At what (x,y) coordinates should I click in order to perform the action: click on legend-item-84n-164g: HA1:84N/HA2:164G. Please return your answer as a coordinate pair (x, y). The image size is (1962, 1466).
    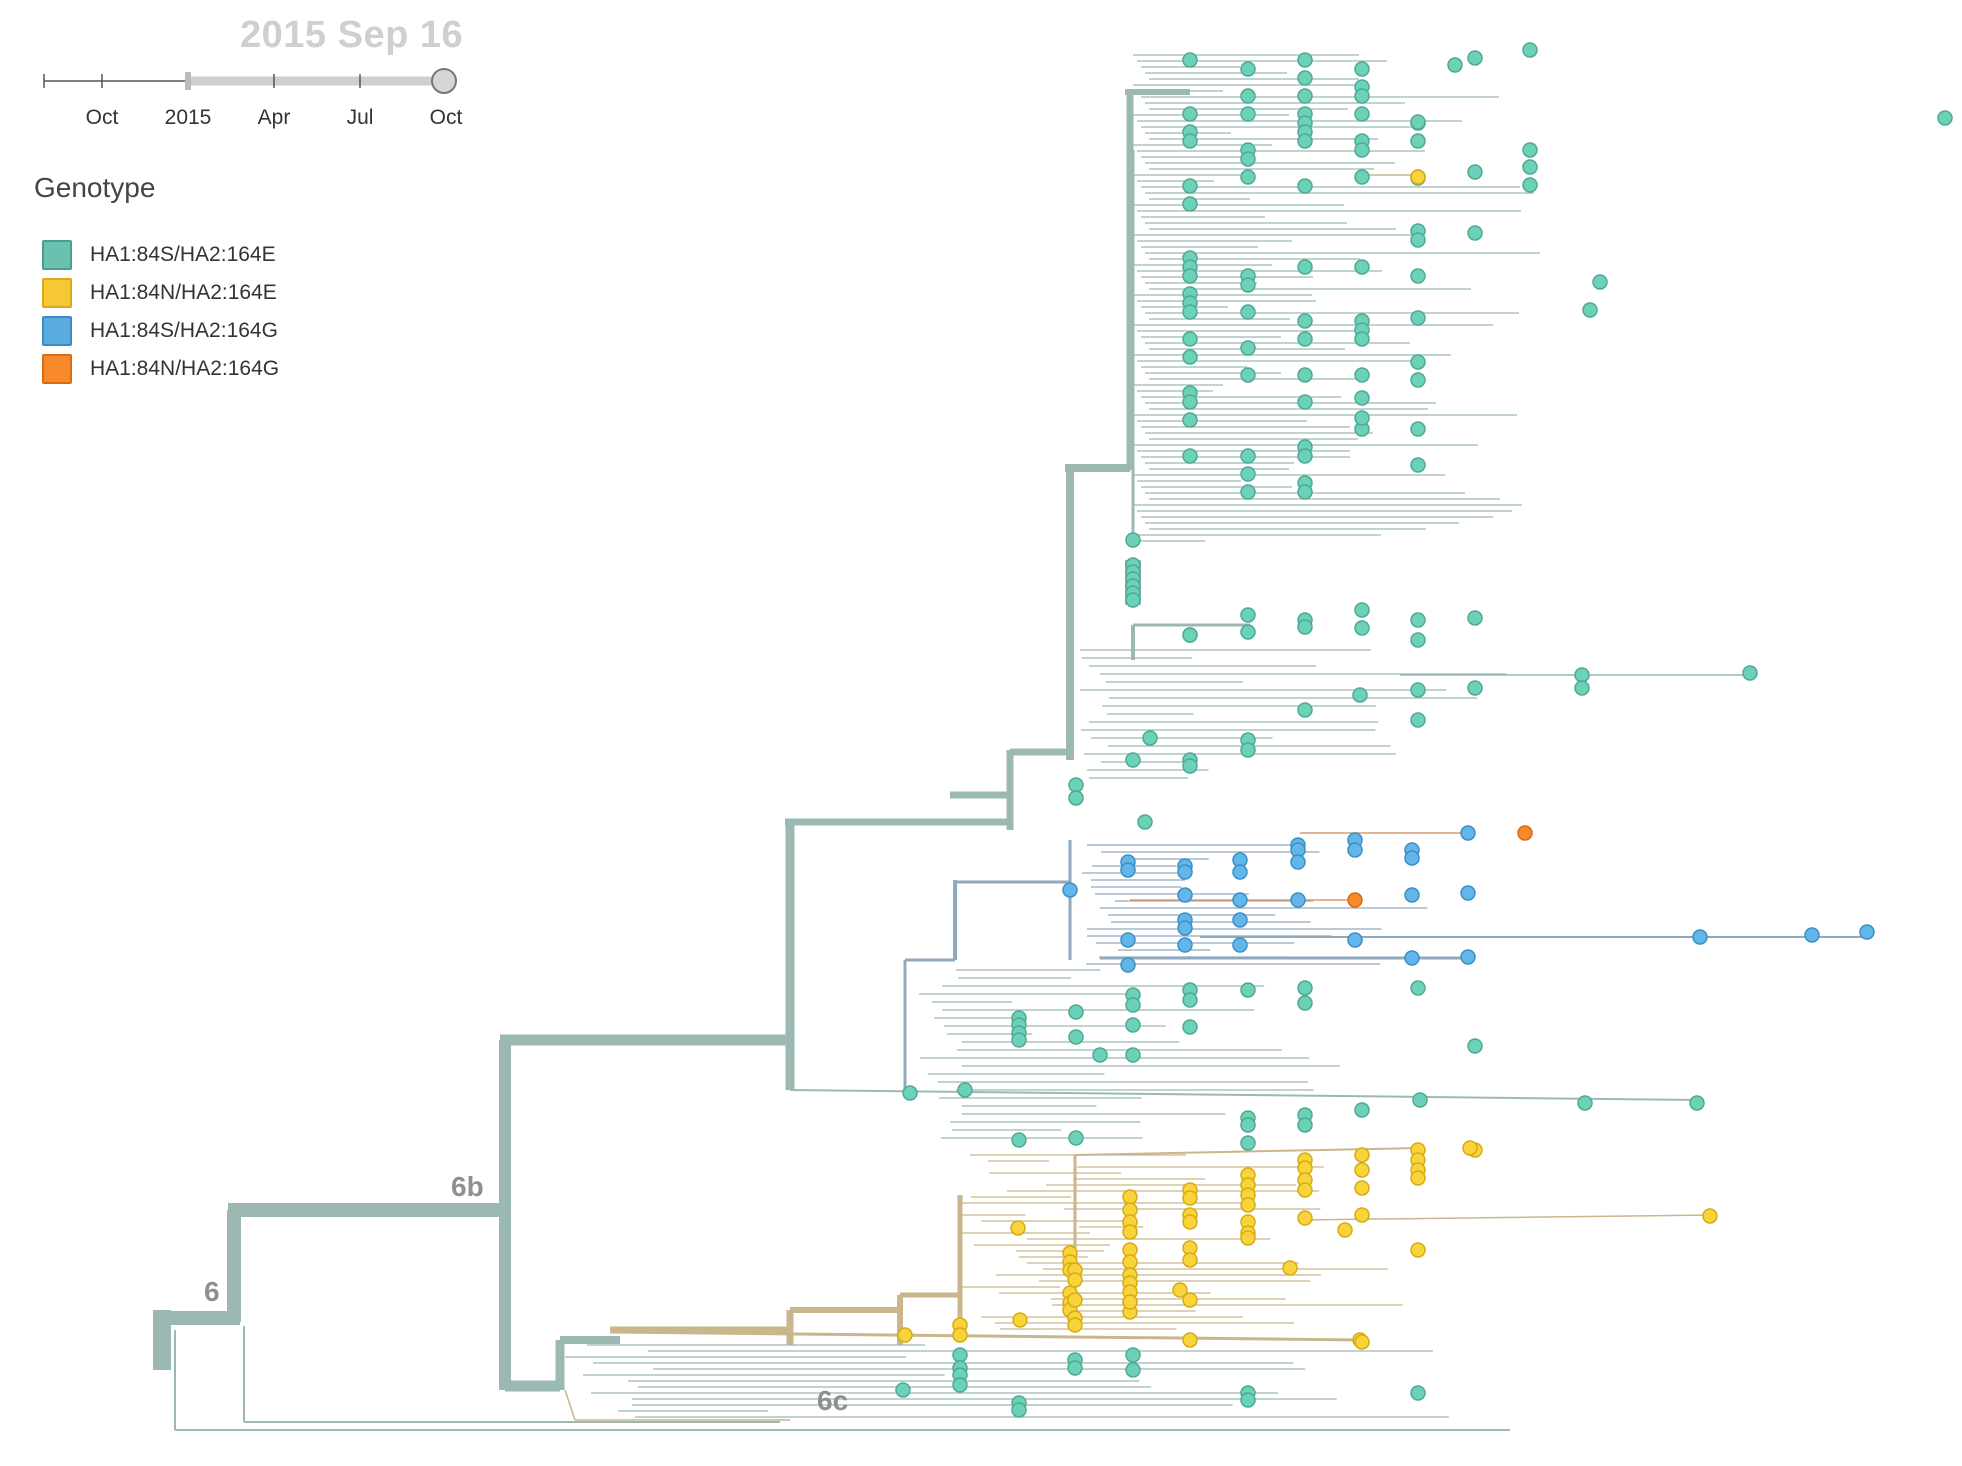
    Looking at the image, I should click on (160, 369).